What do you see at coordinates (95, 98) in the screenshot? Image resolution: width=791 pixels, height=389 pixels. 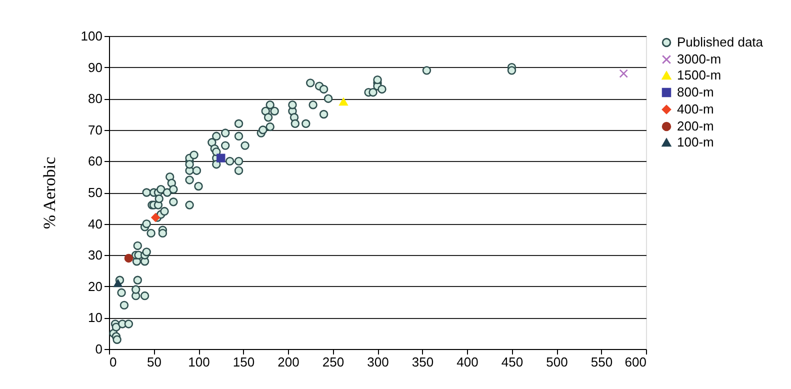 I see `y-tick-label: 80` at bounding box center [95, 98].